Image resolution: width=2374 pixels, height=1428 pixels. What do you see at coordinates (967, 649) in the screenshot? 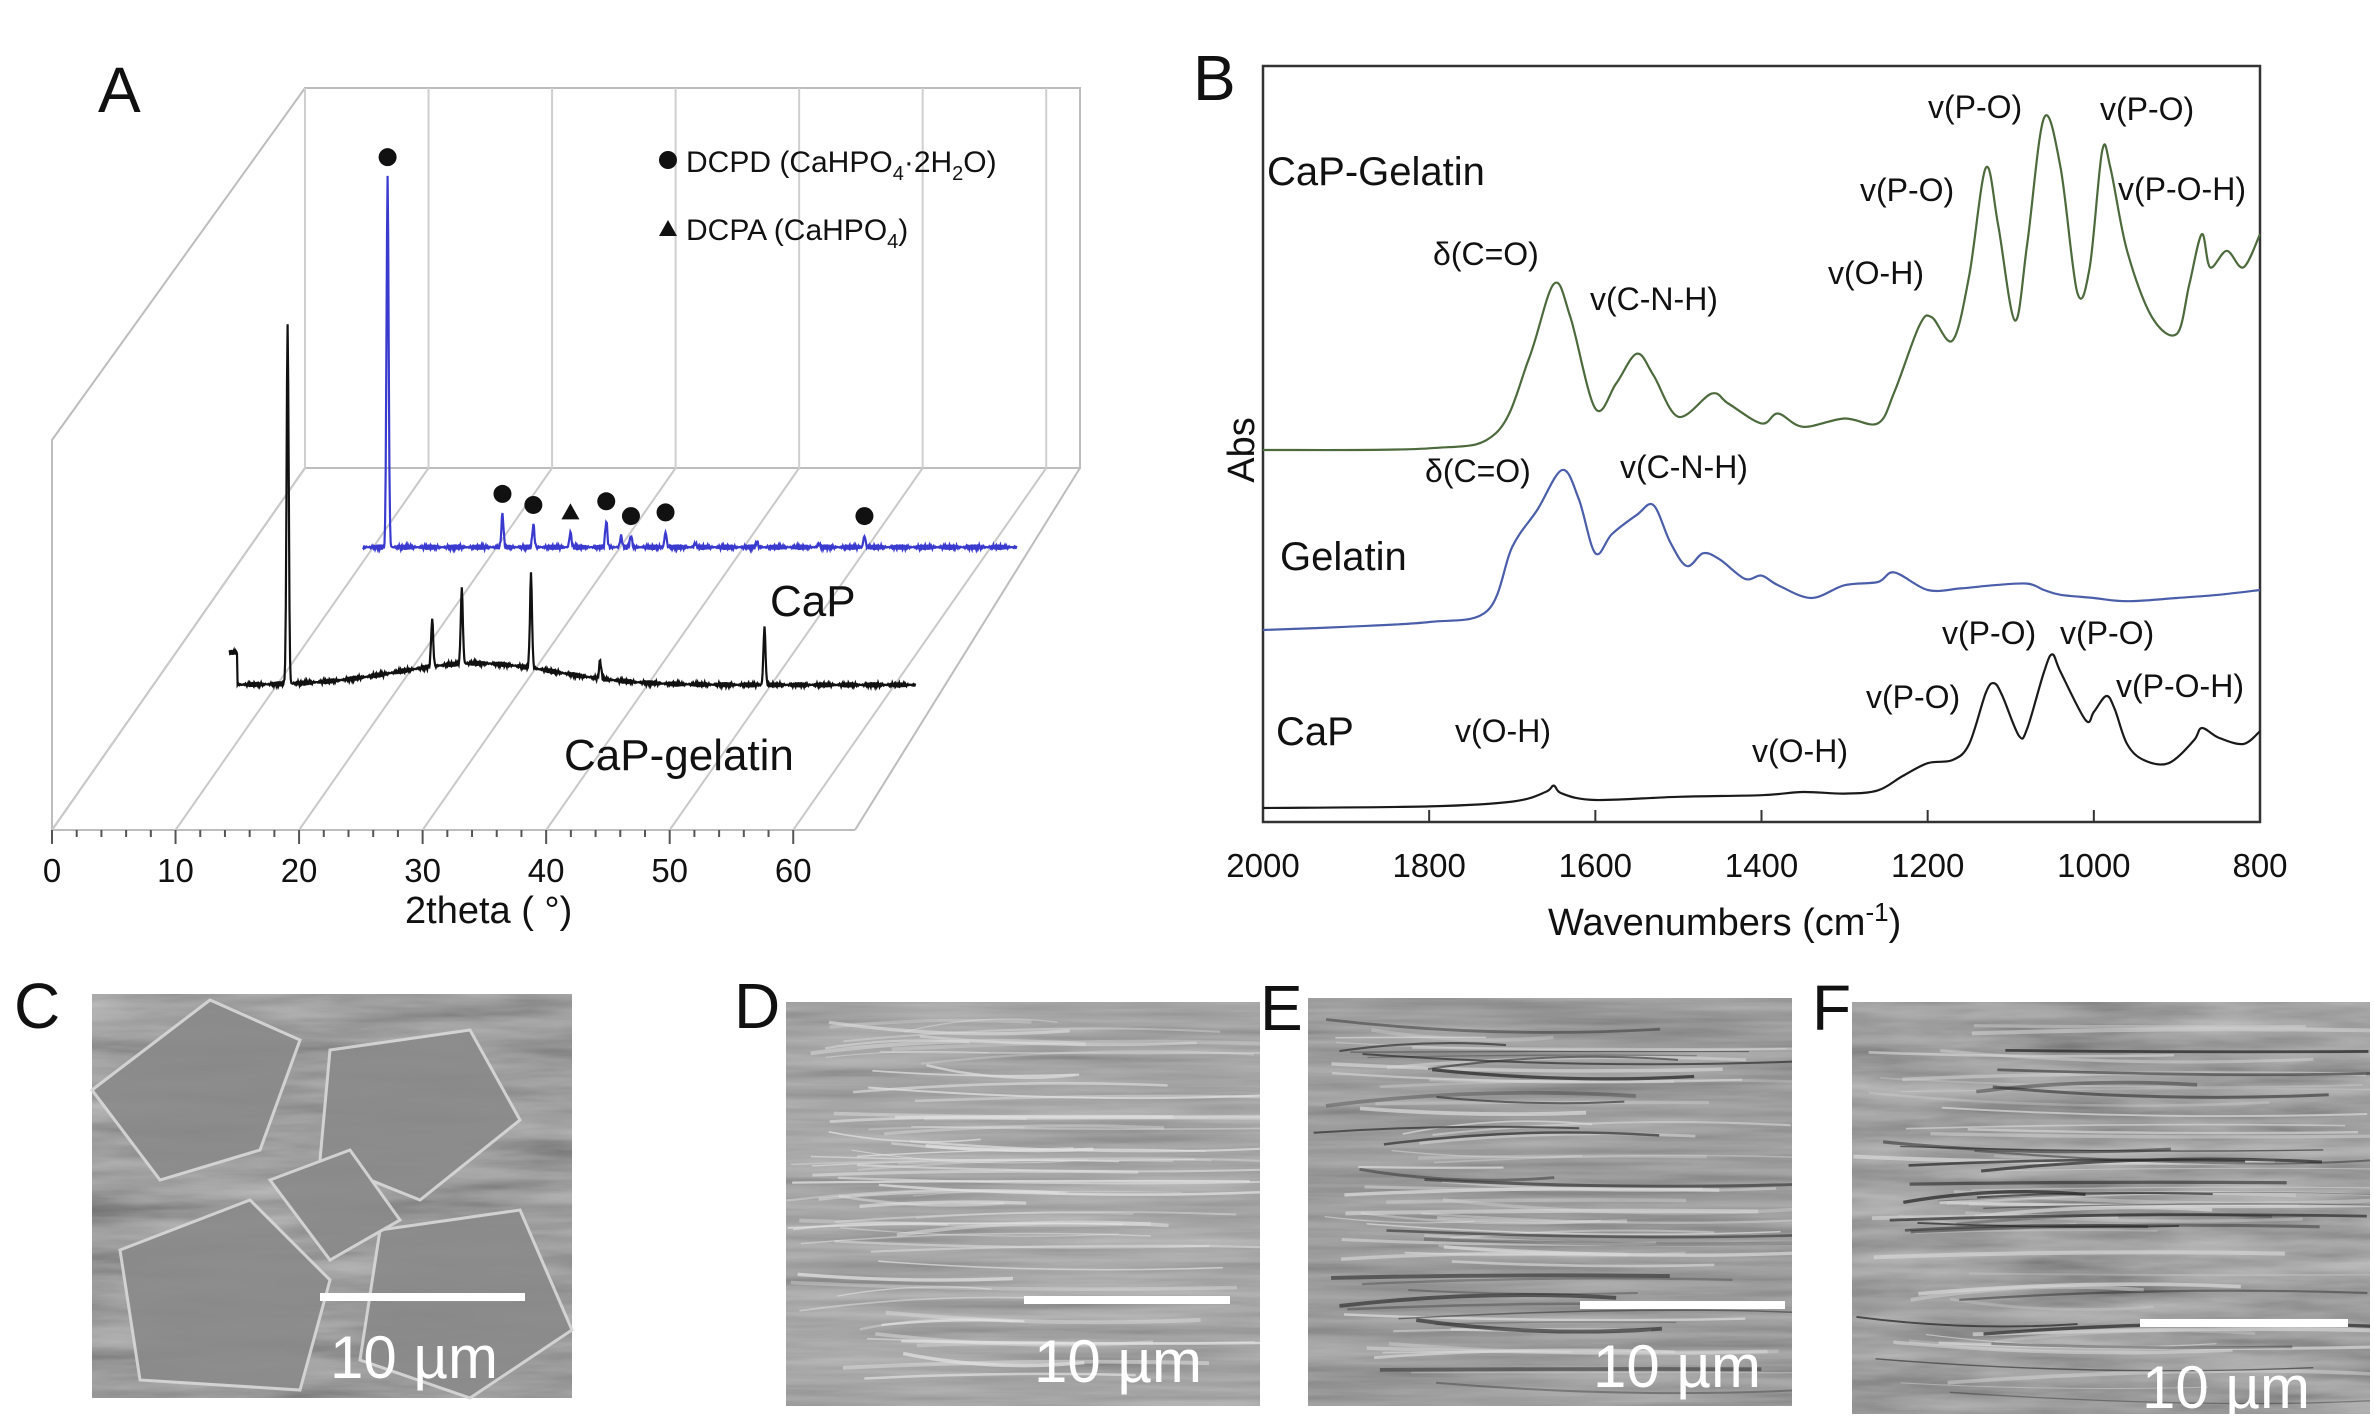
I see `floor-right-edge` at bounding box center [967, 649].